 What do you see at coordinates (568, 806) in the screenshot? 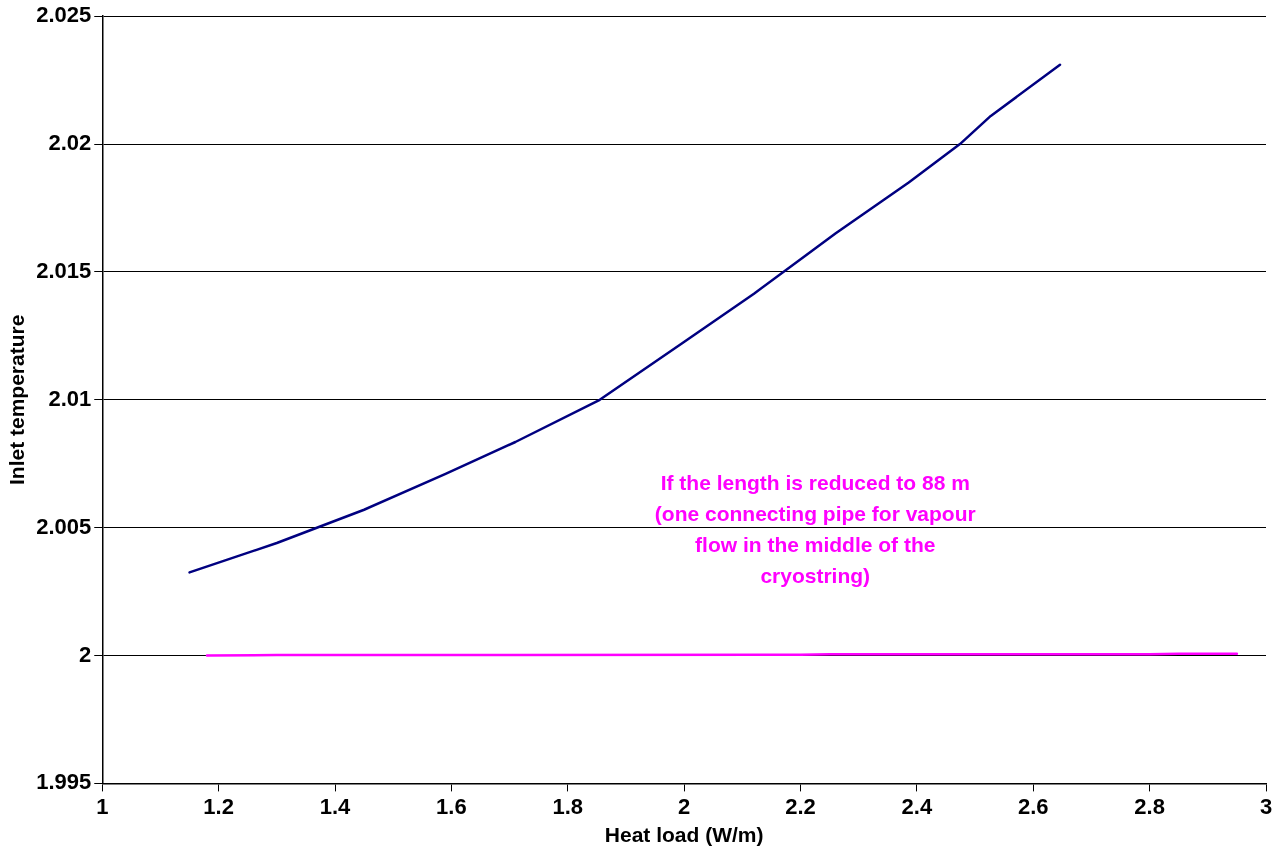
I see `x-tick-label: 1.8` at bounding box center [568, 806].